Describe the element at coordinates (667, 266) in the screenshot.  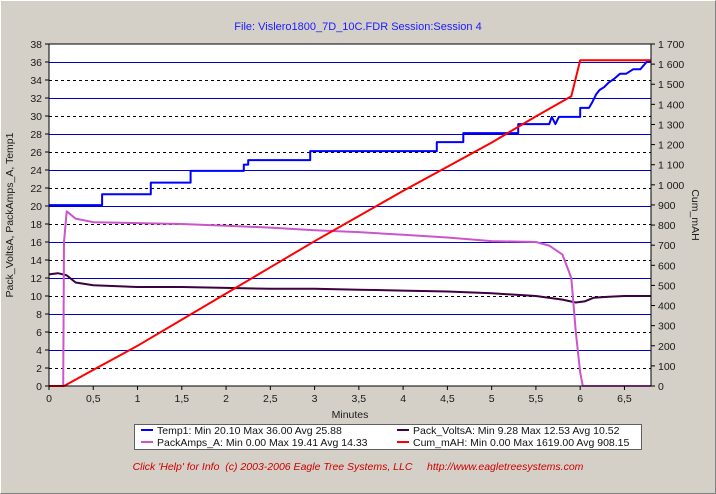
I see `y2-tick-label: 600` at that location.